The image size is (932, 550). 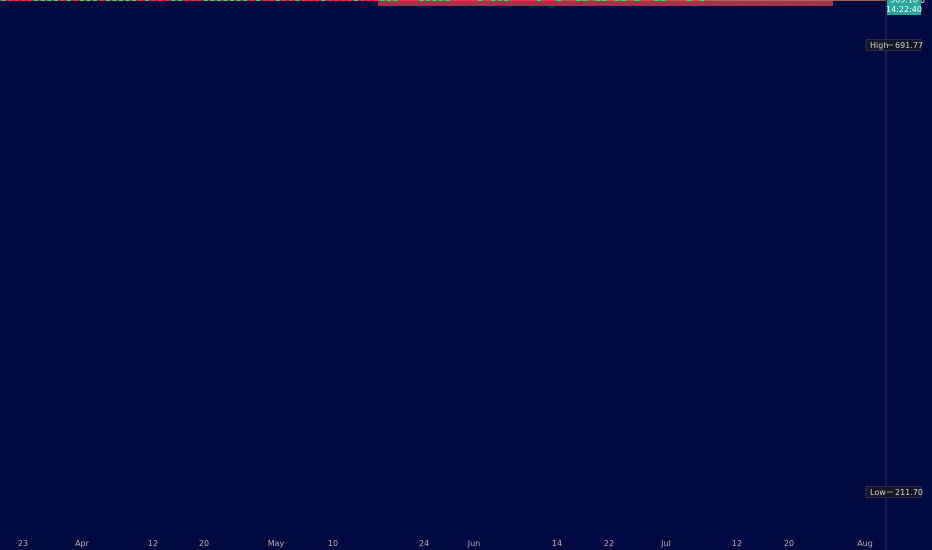 What do you see at coordinates (904, 7) in the screenshot?
I see `last-price-badge` at bounding box center [904, 7].